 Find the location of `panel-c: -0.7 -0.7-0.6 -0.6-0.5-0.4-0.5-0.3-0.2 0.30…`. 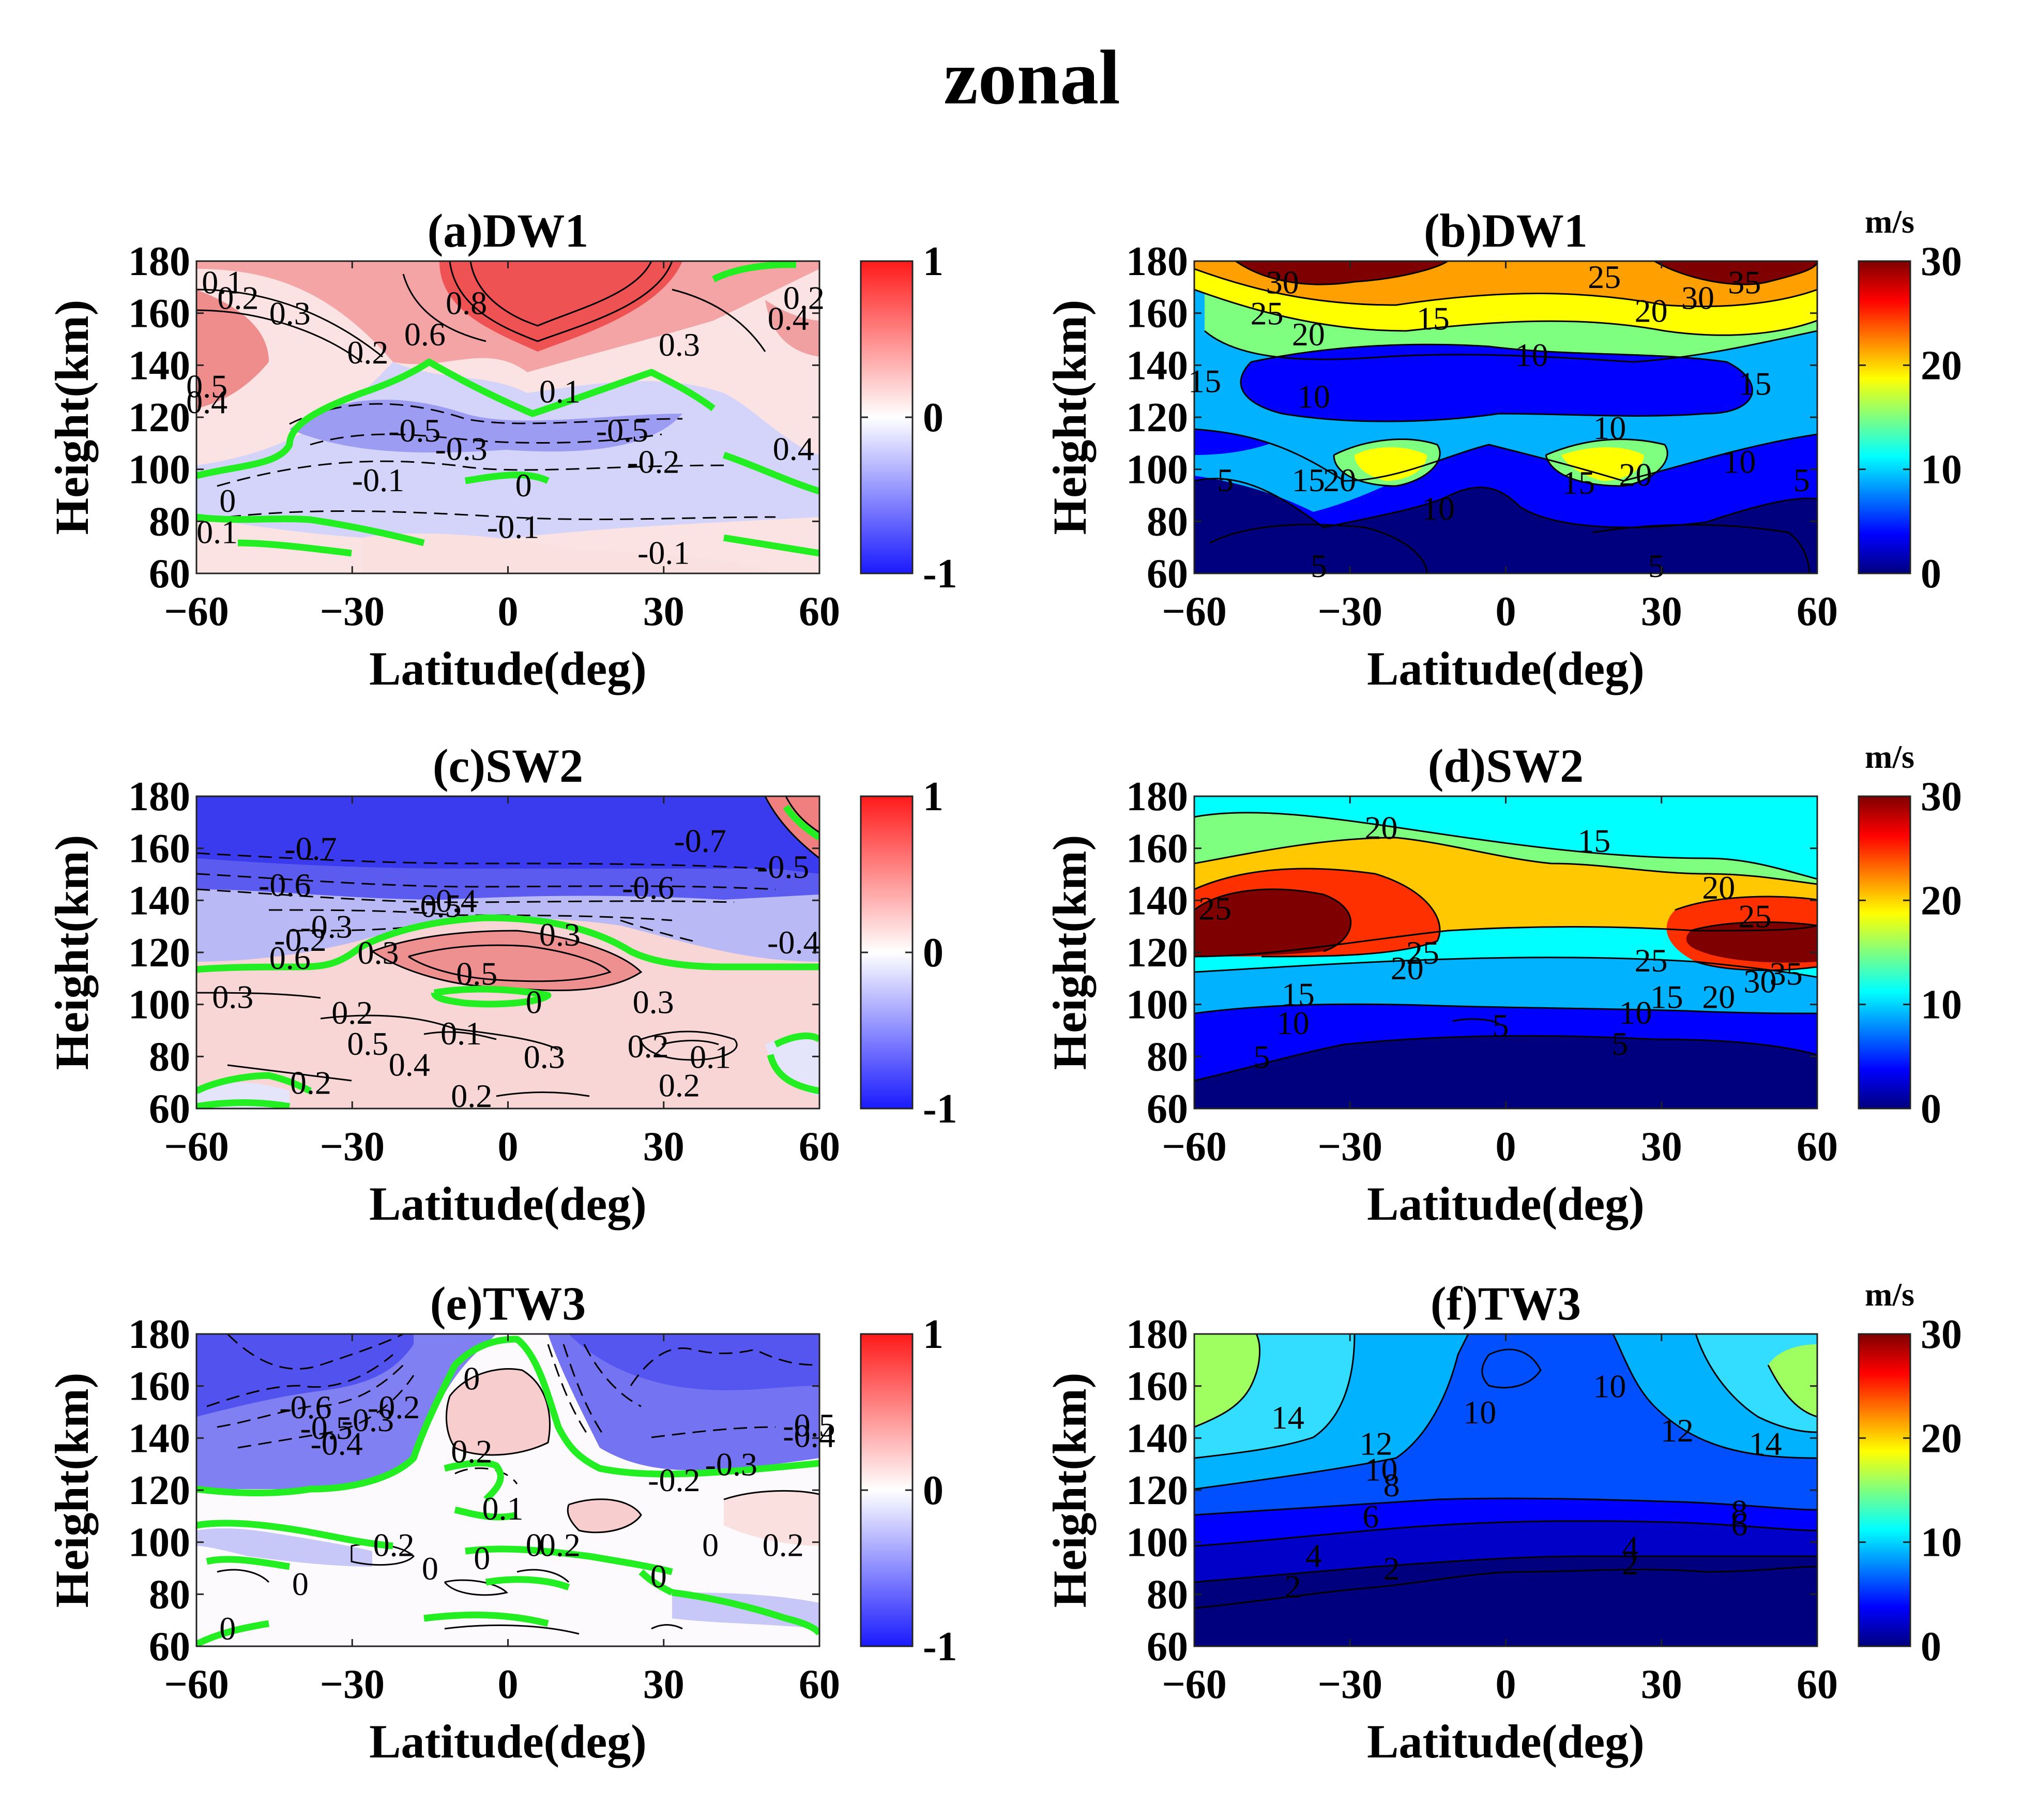

panel-c: -0.7 -0.7-0.6 -0.6-0.5-0.4-0.5-0.3-0.2 0.30… is located at coordinates (501, 985).